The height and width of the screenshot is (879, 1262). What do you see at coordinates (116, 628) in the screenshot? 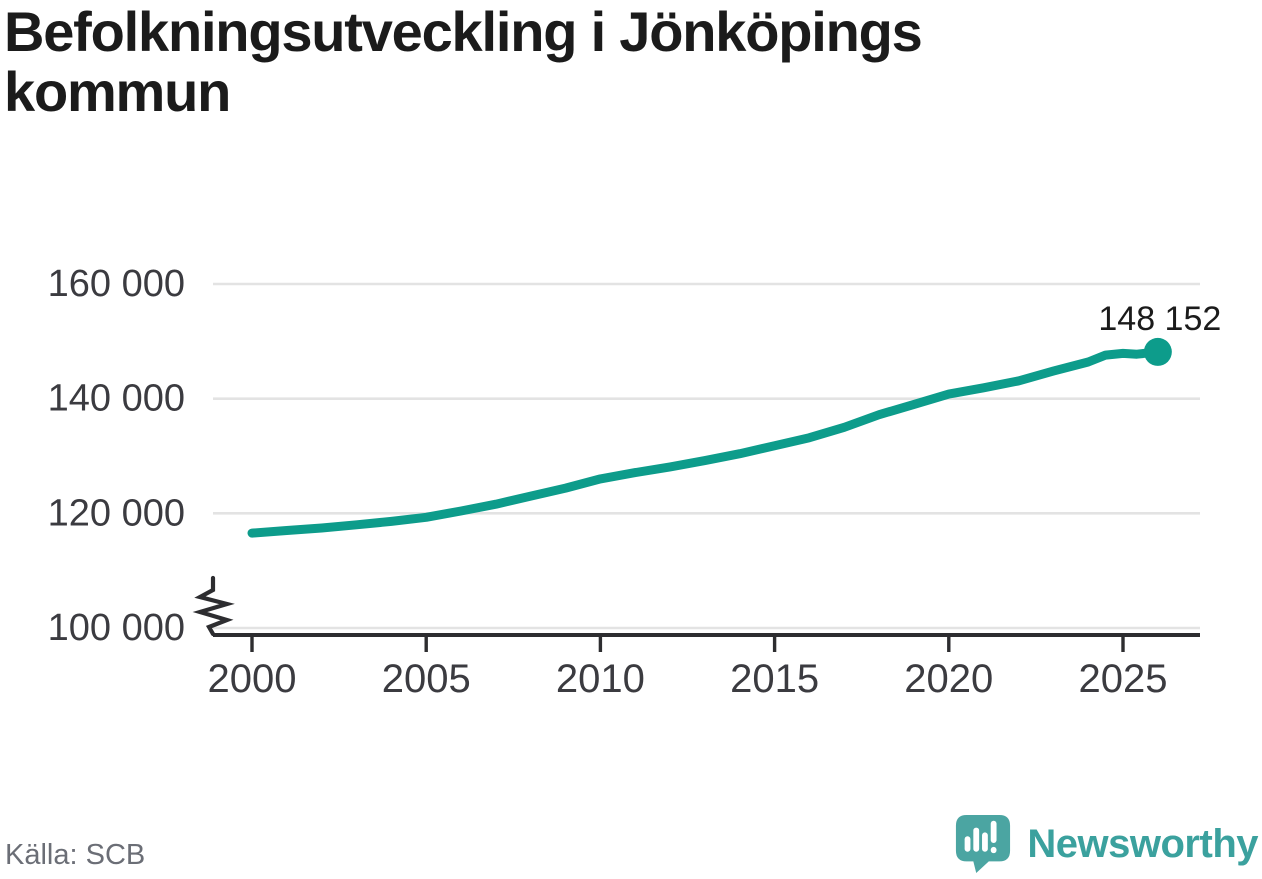
I see `y-tick-label: 100 000` at bounding box center [116, 628].